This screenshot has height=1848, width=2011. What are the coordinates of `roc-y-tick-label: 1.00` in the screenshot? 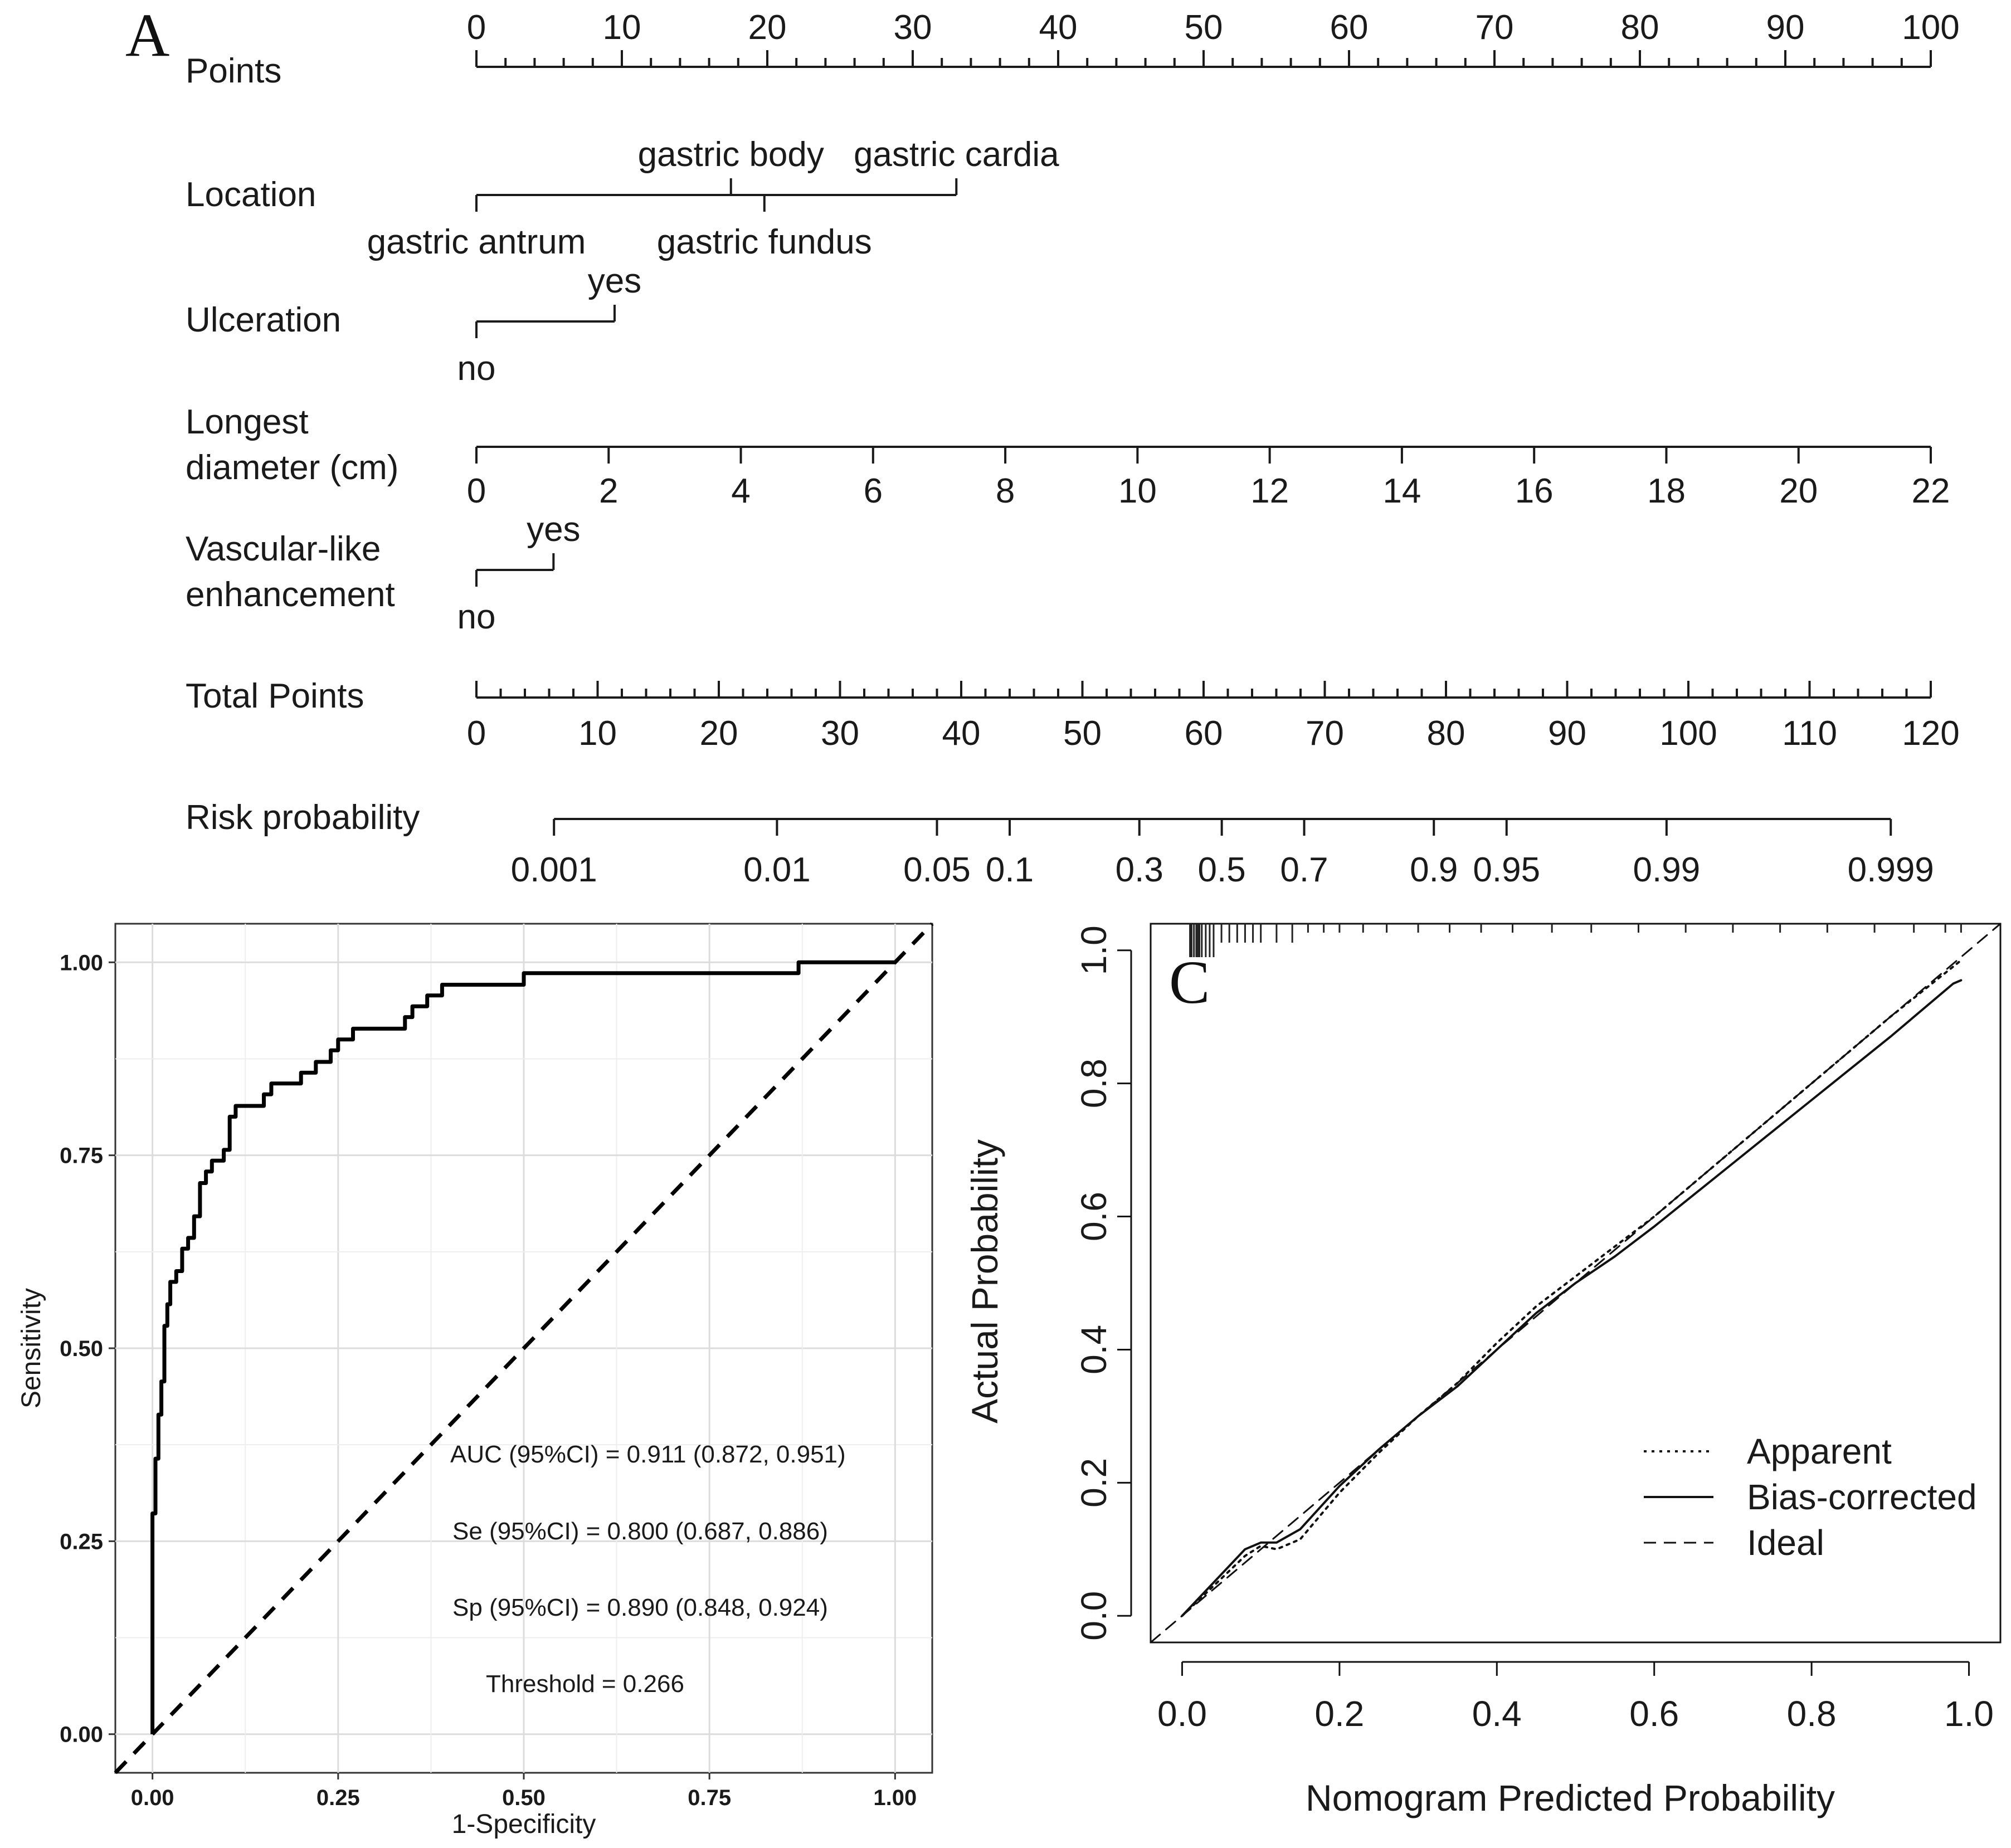 It's located at (81, 963).